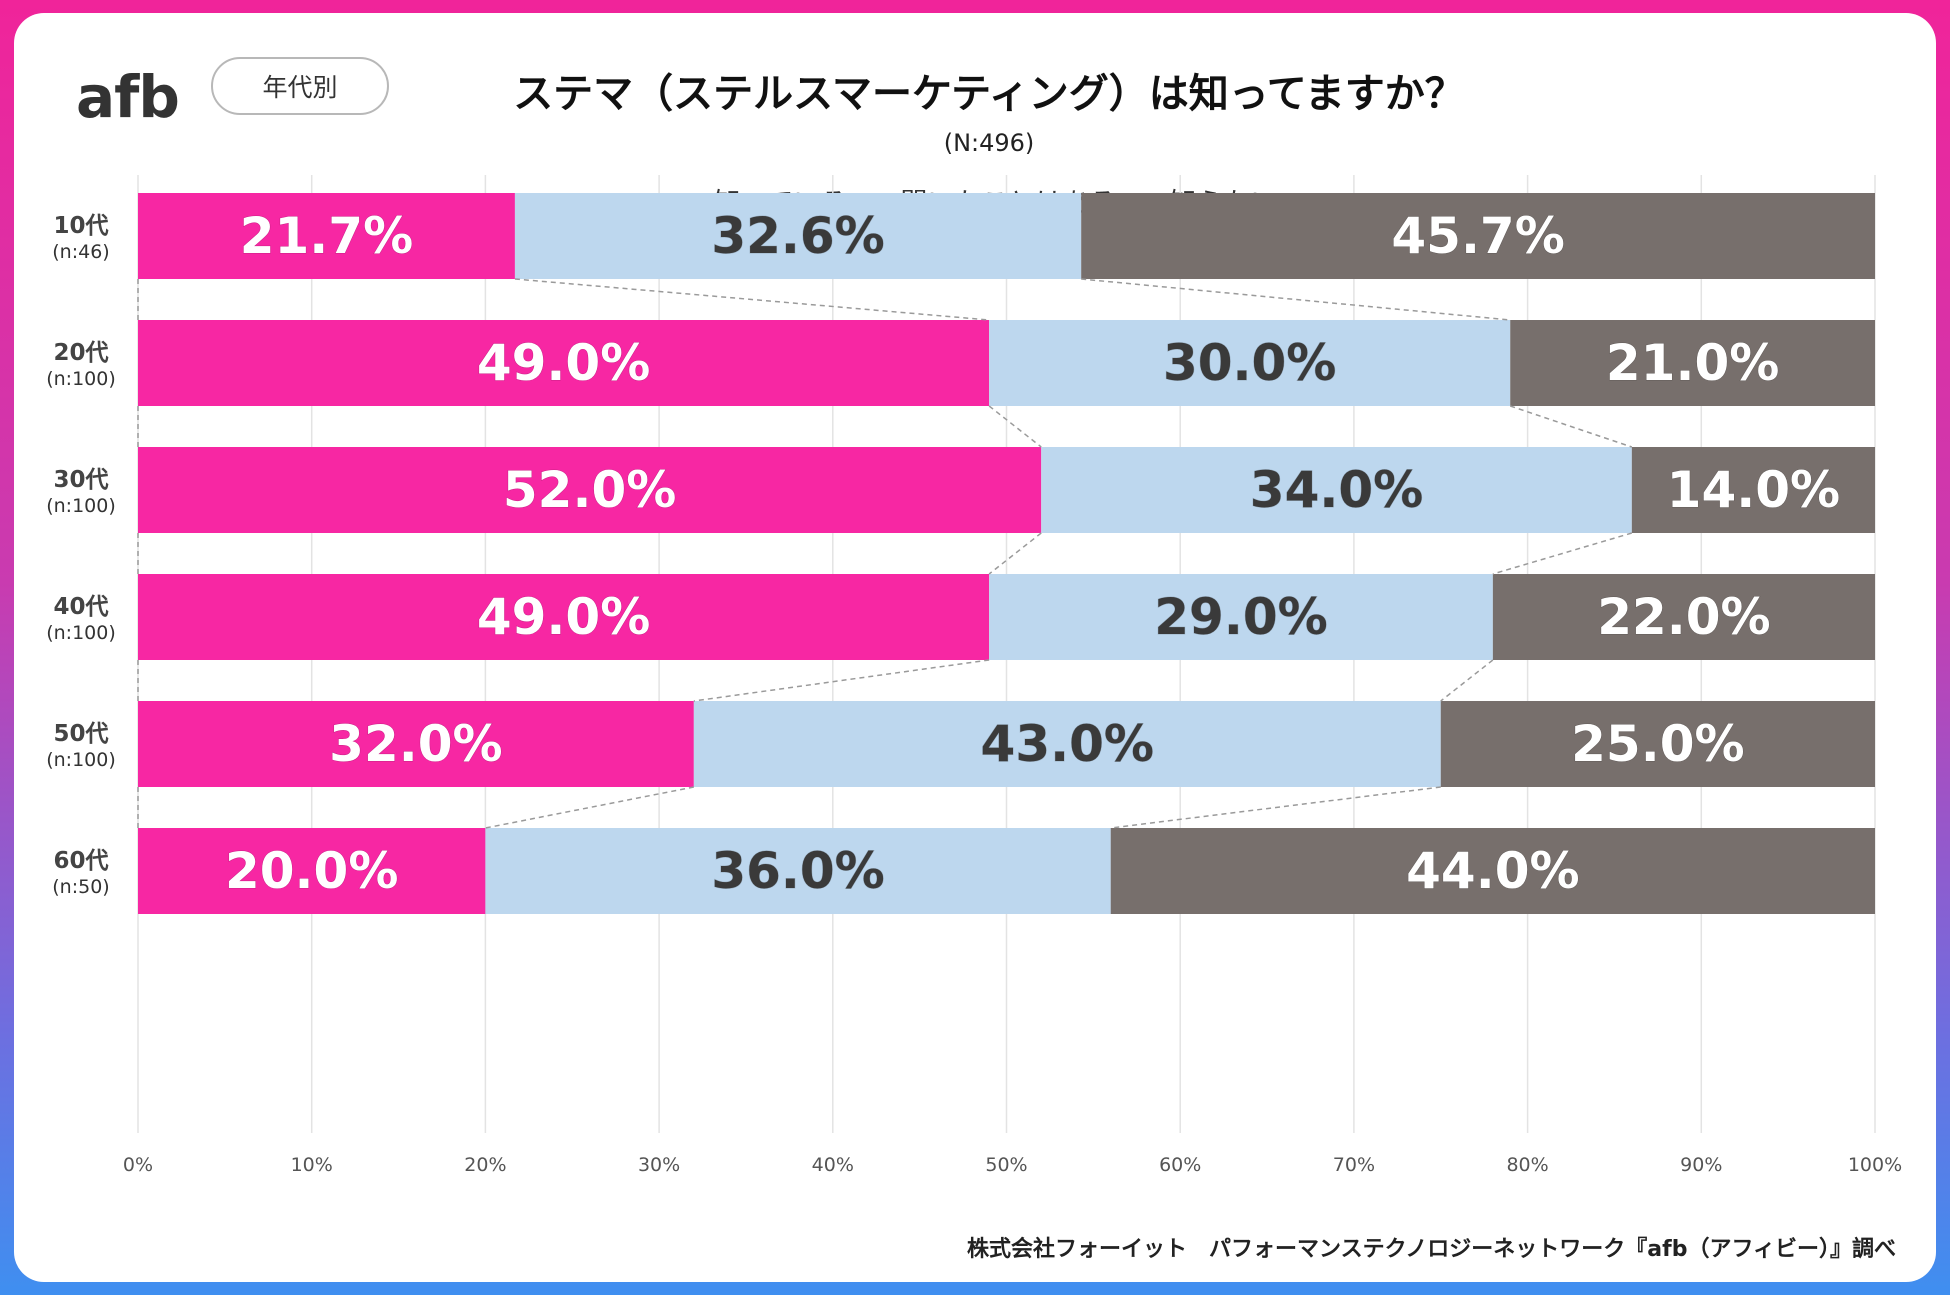 This screenshot has width=1950, height=1295. I want to click on x-tick-label: 100%, so click(1875, 1165).